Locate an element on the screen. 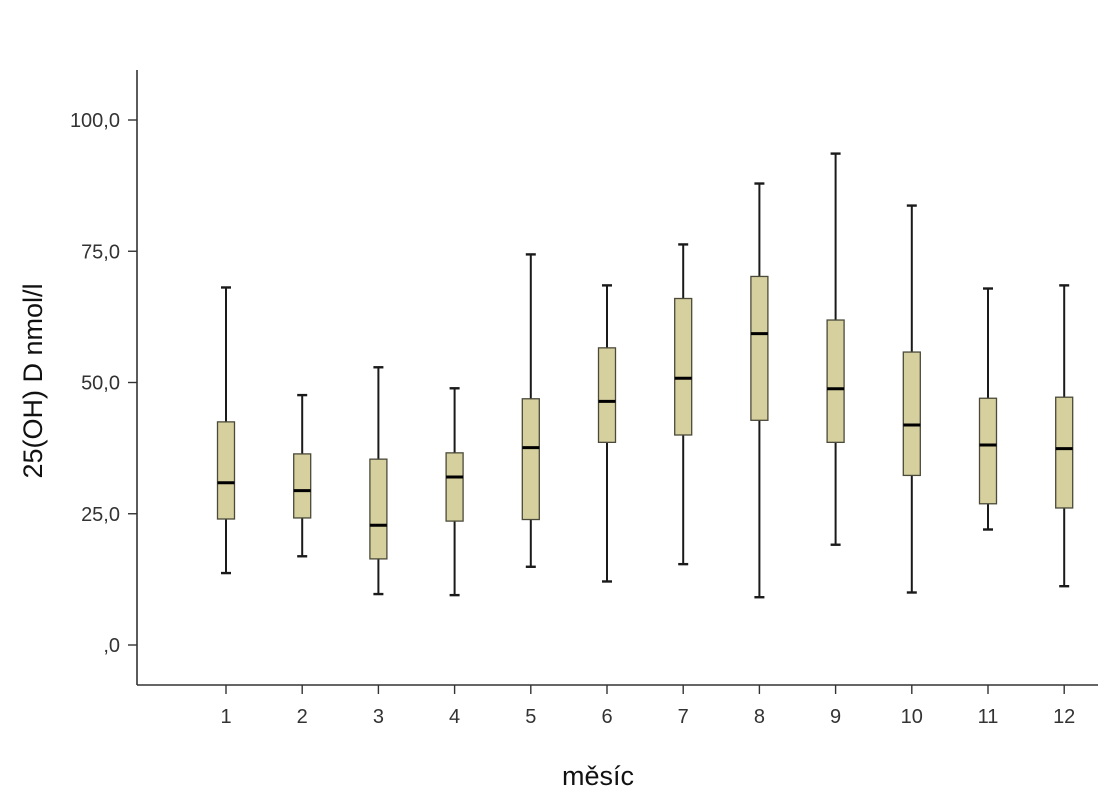 This screenshot has width=1100, height=800. y-tick-label: 75,0 is located at coordinates (100, 252).